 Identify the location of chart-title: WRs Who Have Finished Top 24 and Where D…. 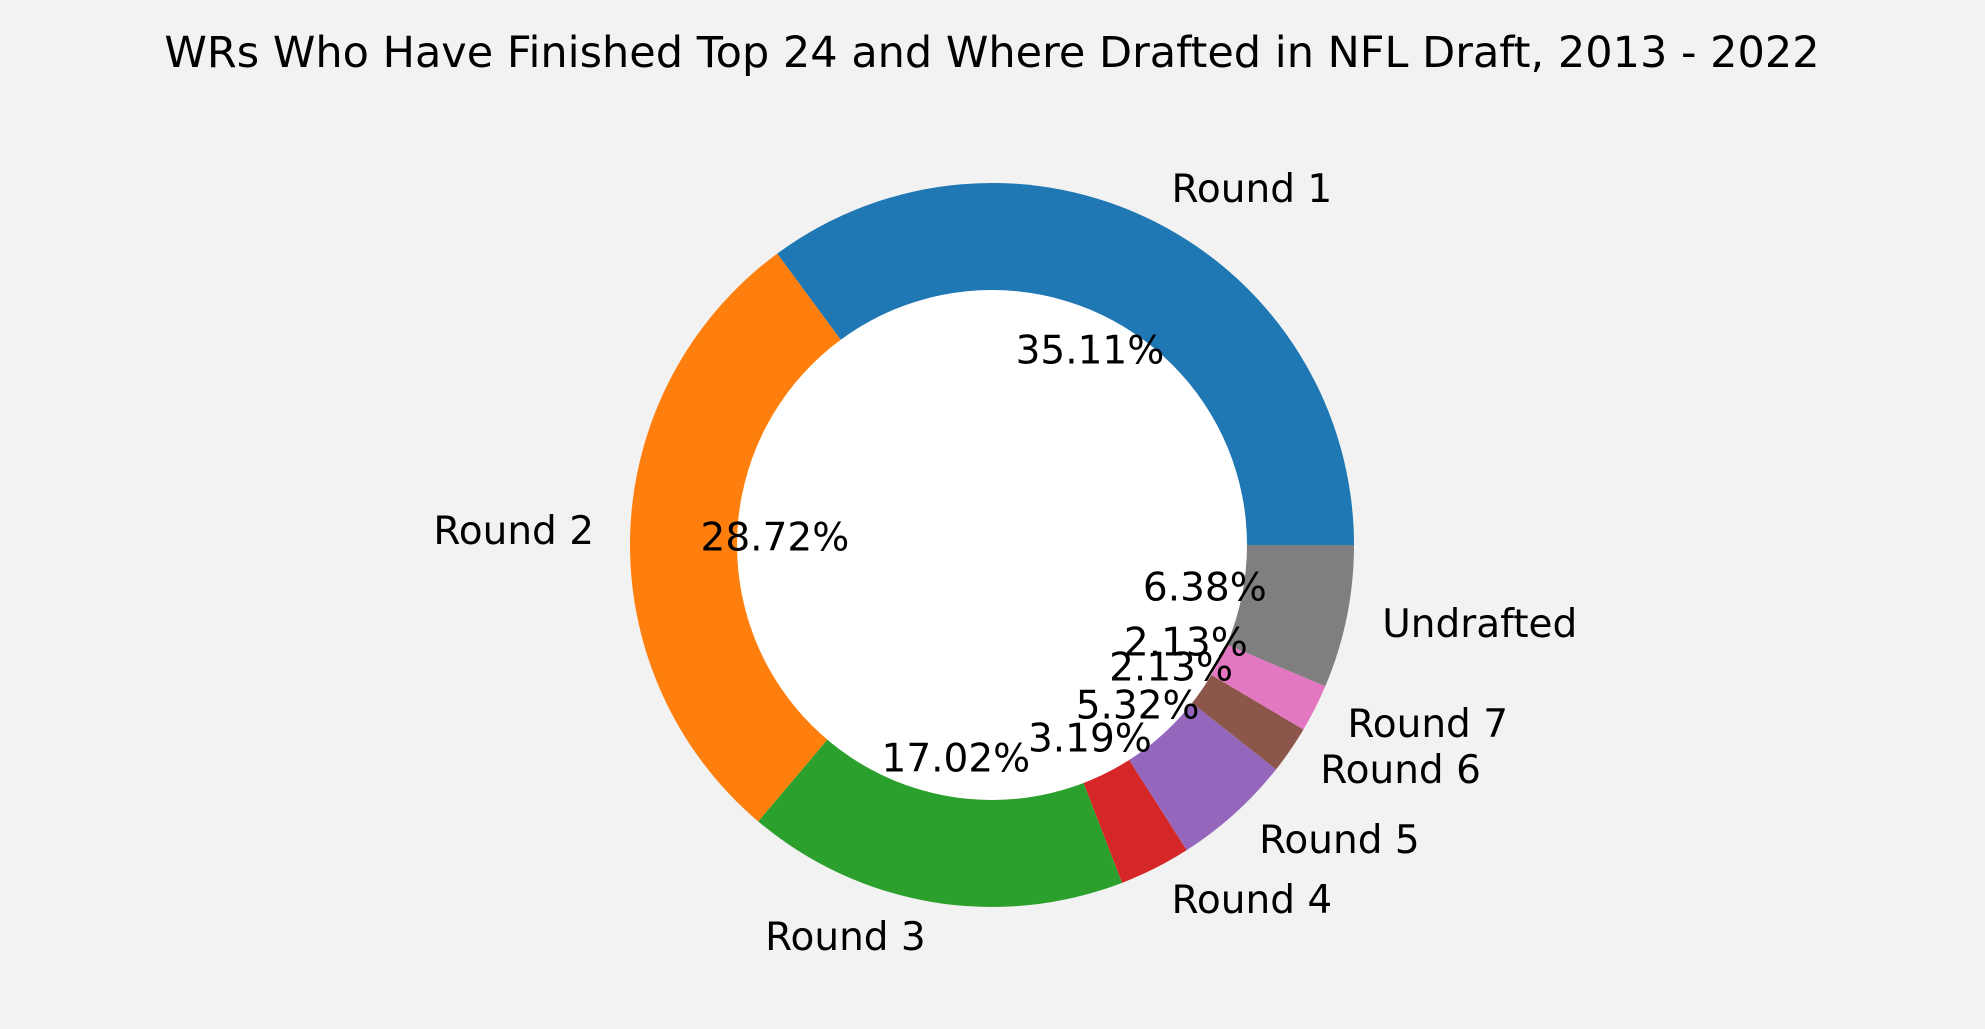
(991, 53).